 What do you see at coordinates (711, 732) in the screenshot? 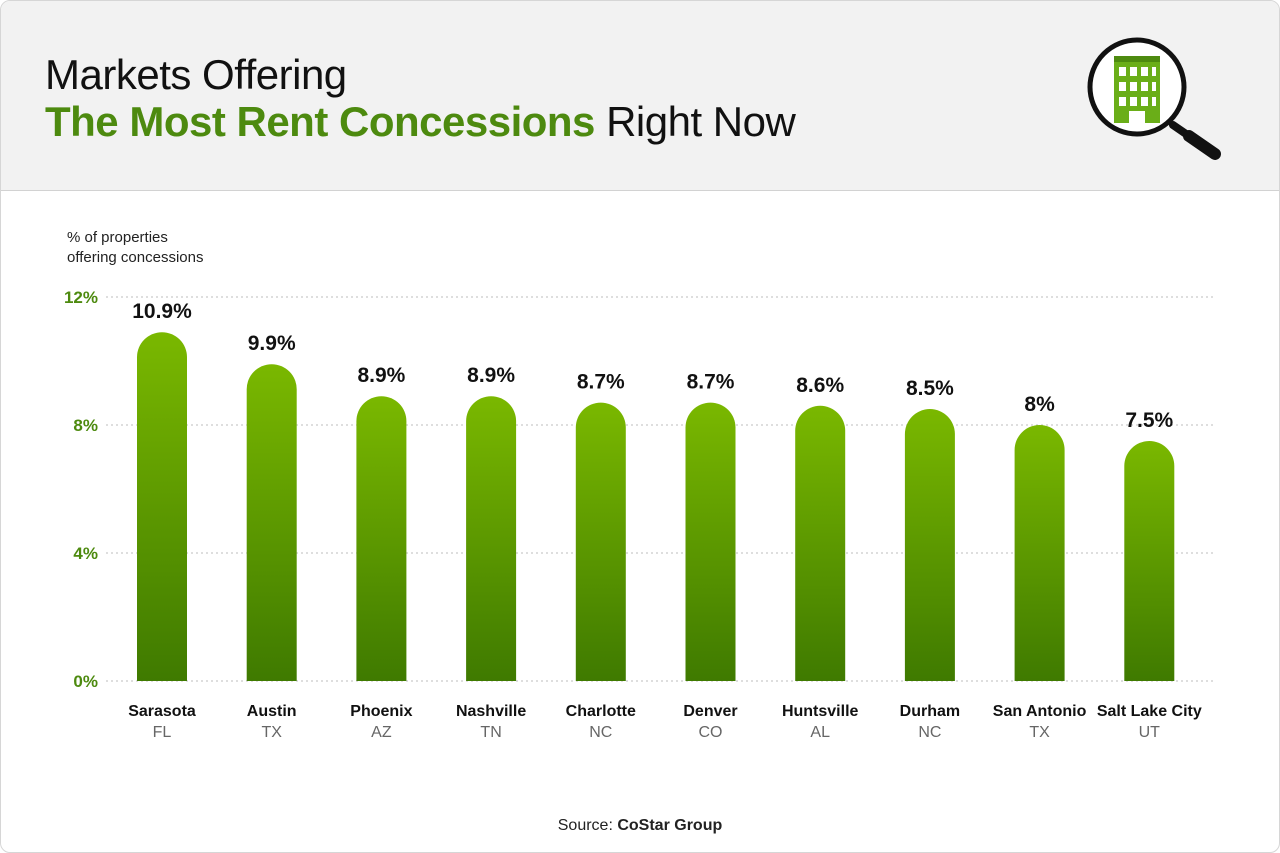
I see `x-tick-sublabel: CO` at bounding box center [711, 732].